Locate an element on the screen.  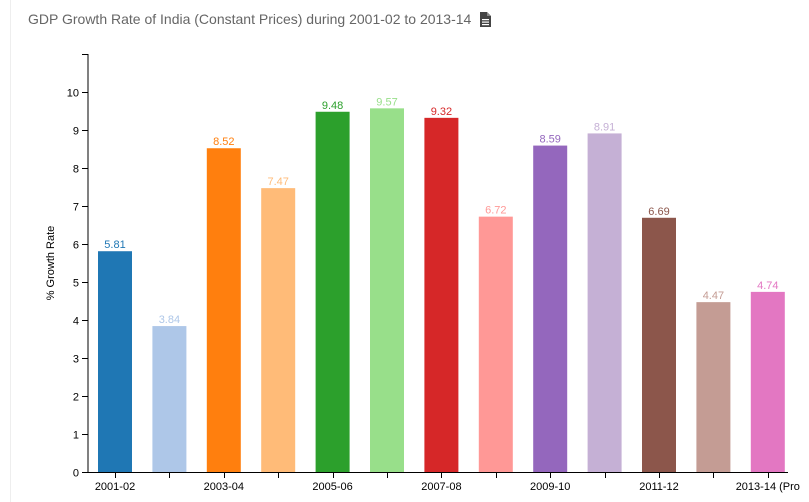
x-tick-label: 2001-02 is located at coordinates (115, 487).